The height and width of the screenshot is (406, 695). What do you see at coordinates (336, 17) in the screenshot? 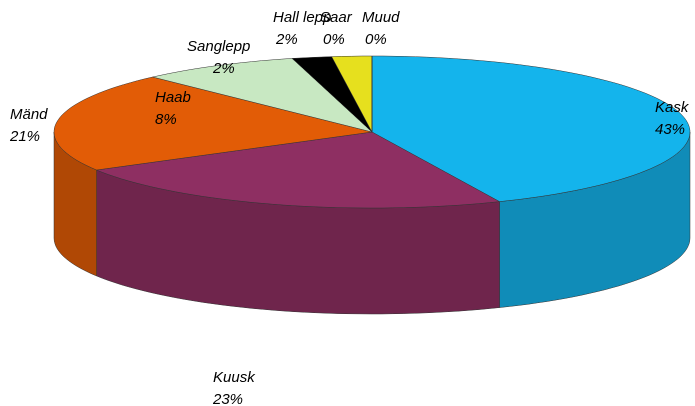
I see `slice-label: Saar` at bounding box center [336, 17].